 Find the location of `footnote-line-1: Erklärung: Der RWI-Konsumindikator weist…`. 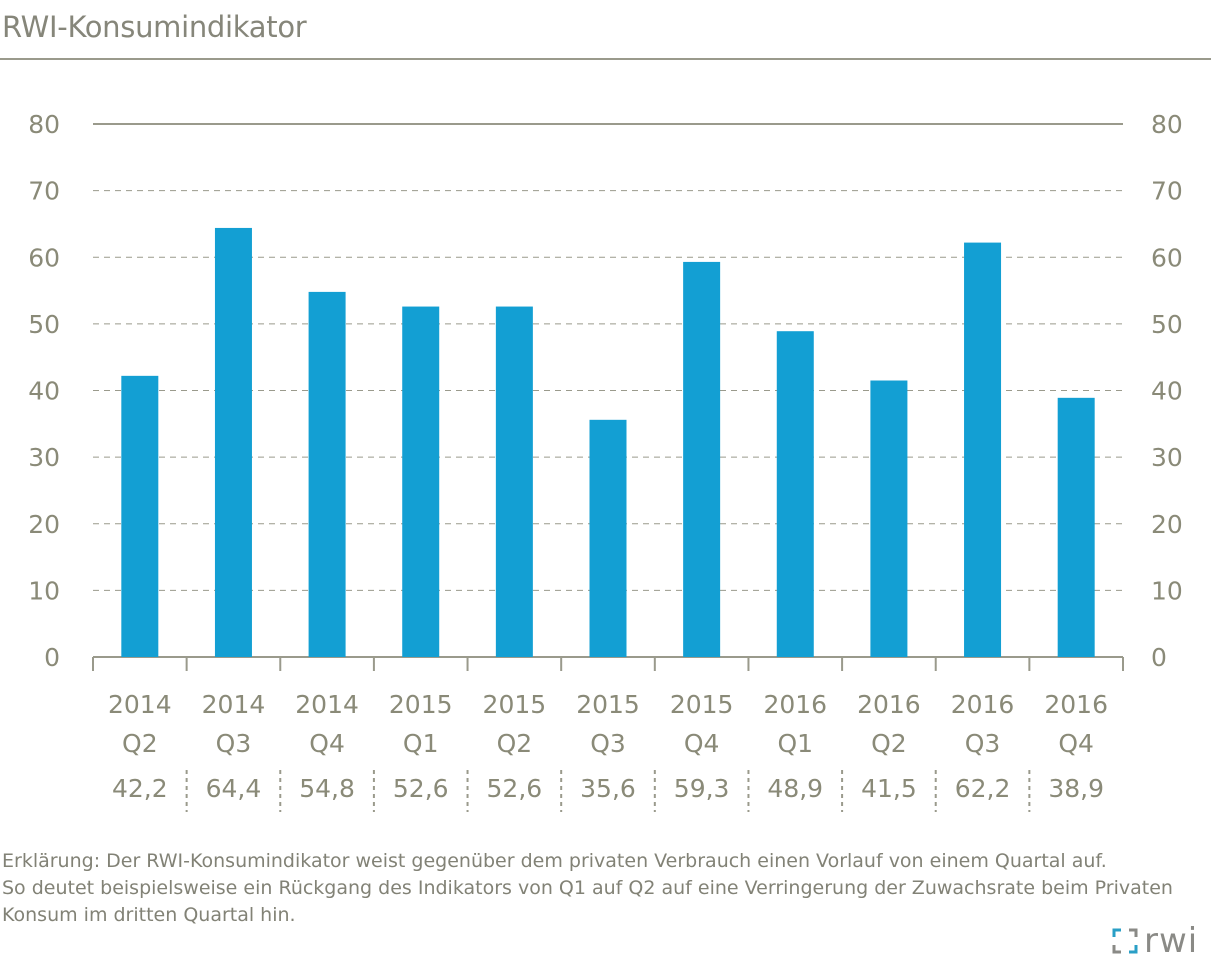

footnote-line-1: Erklärung: Der RWI-Konsumindikator weist… is located at coordinates (554, 861).